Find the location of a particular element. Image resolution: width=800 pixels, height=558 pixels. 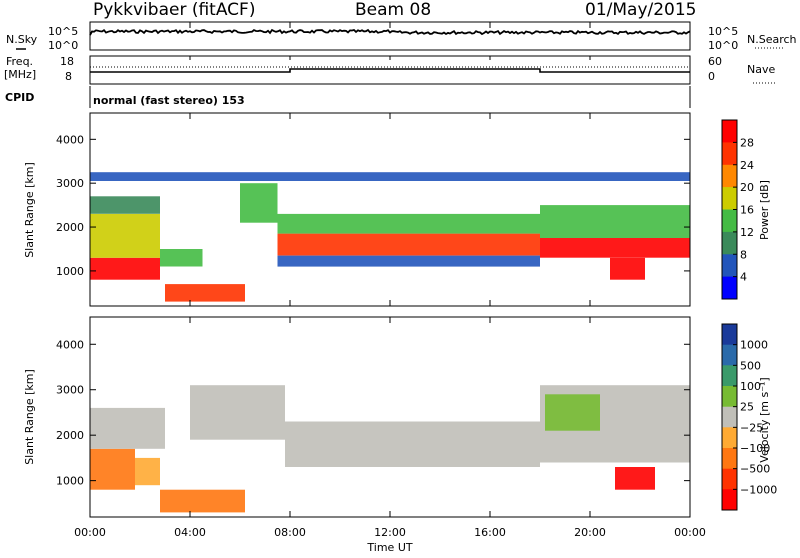

xtick-label: 16:00 is located at coordinates (490, 532).